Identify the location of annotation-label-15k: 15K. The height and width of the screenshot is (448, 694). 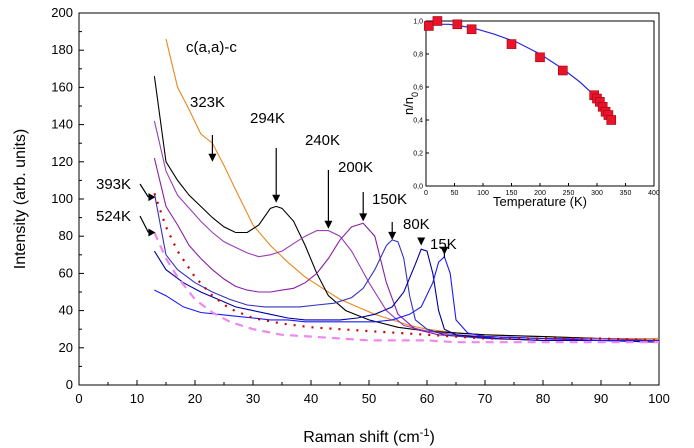
(443, 244).